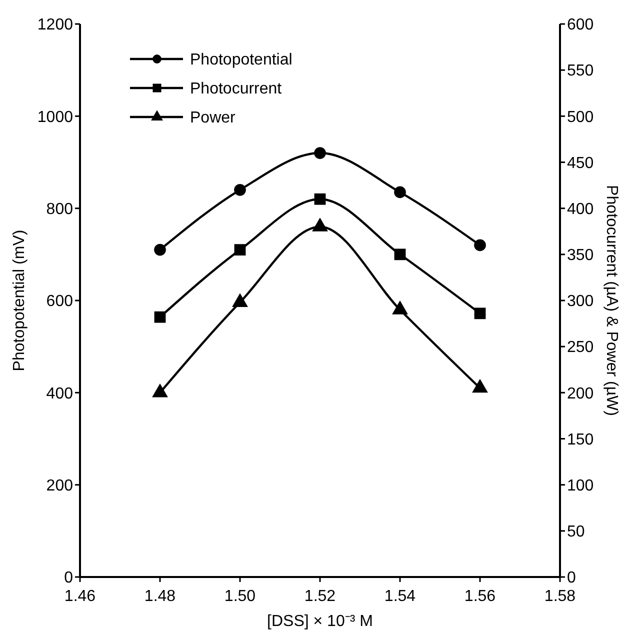  I want to click on legend-label: Photopotential, so click(241, 60).